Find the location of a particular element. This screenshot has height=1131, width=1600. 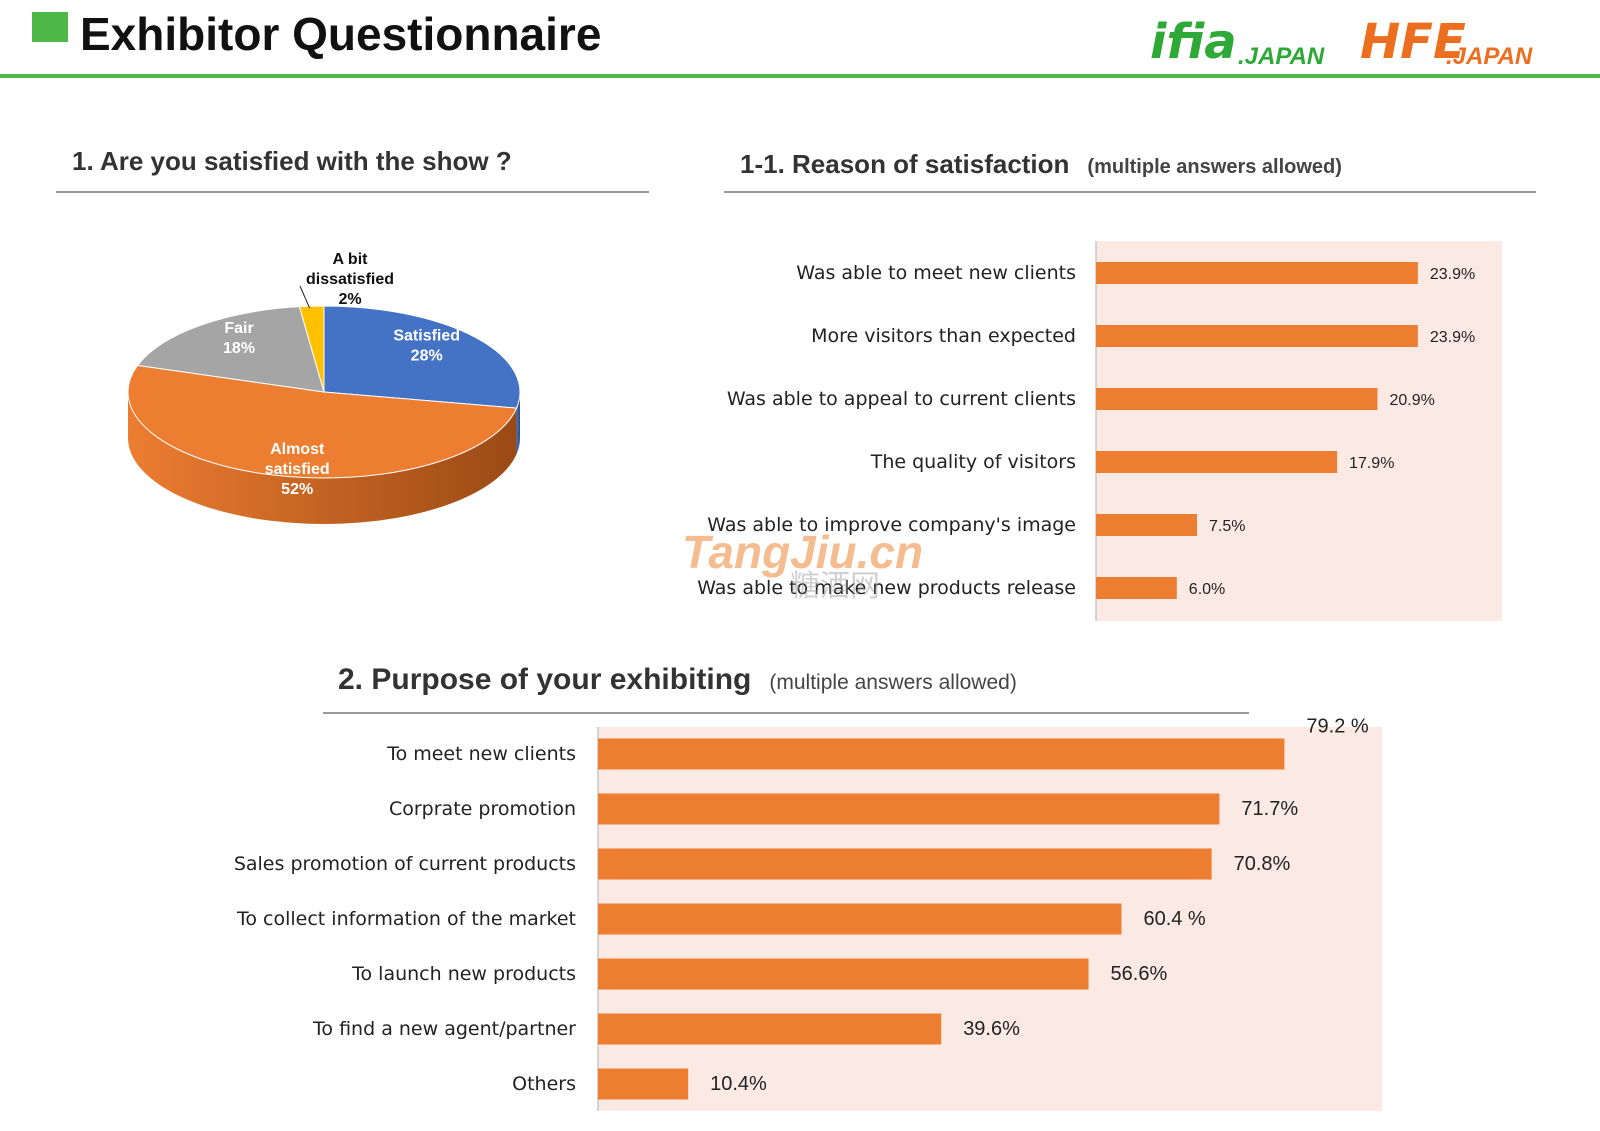

data-label: 7.5% is located at coordinates (1227, 526).